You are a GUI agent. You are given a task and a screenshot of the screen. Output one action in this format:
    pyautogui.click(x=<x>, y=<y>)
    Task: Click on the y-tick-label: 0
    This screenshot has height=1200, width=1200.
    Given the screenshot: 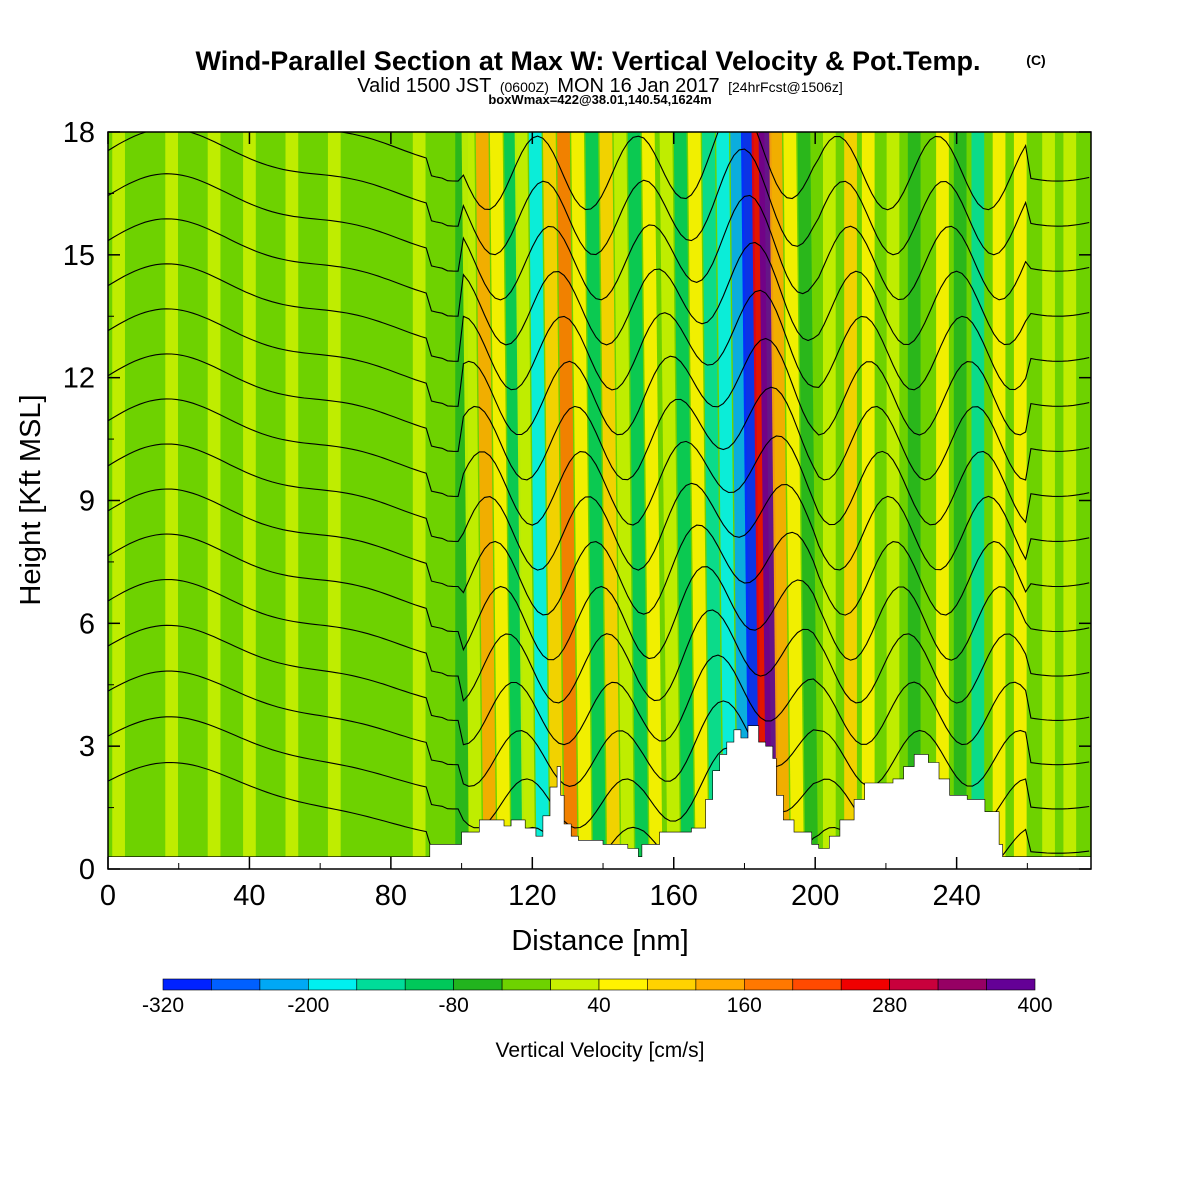 What is the action you would take?
    pyautogui.click(x=87, y=870)
    